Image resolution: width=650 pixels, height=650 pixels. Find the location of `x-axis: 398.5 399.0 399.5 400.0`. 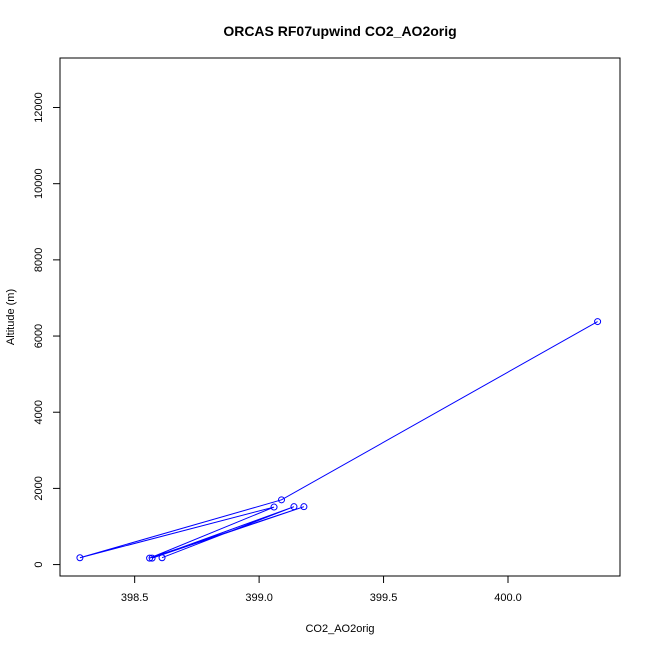

x-axis: 398.5 399.0 399.5 400.0 is located at coordinates (321, 589).